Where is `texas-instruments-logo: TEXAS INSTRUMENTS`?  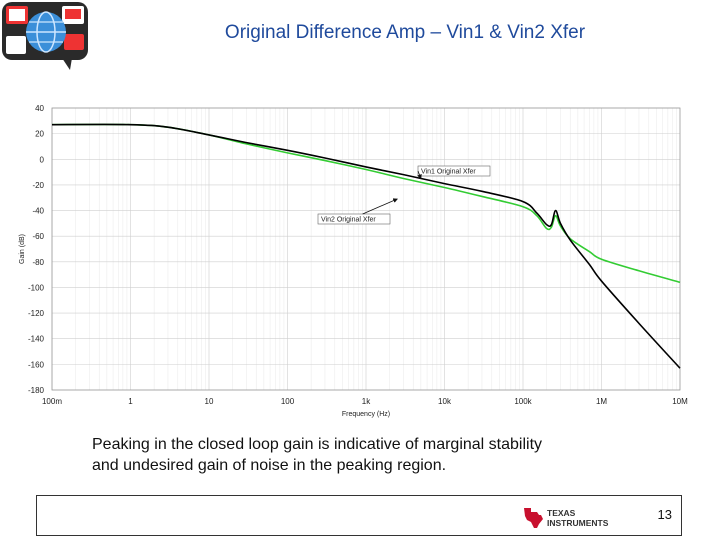
texas-instruments-logo: TEXAS INSTRUMENTS is located at coordinates (566, 518).